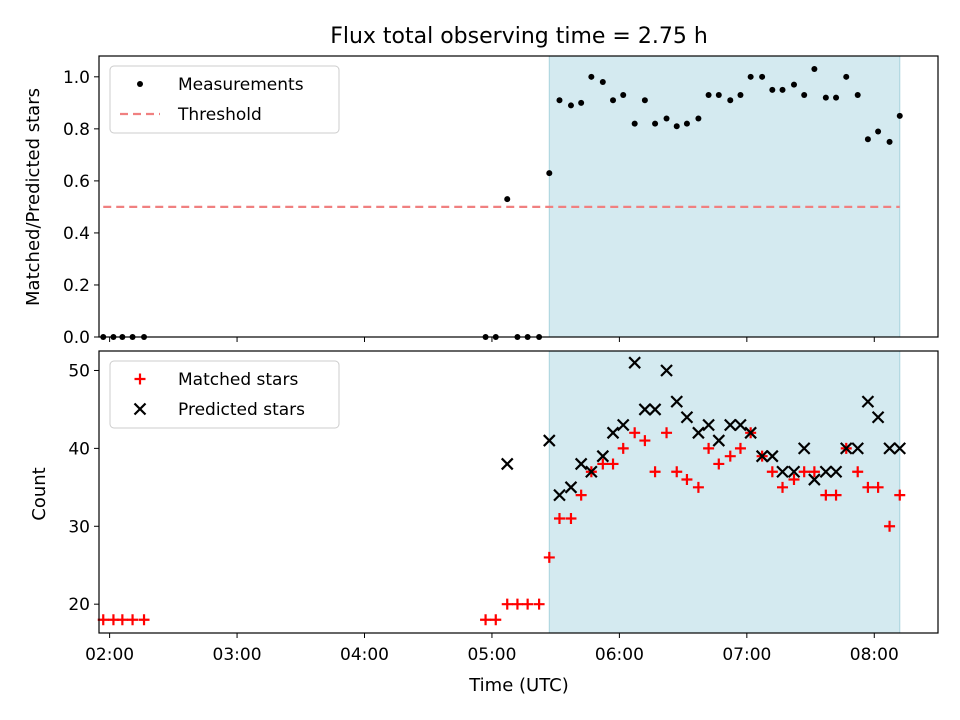  Describe the element at coordinates (874, 655) in the screenshot. I see `x-tick-label: 08:00` at that location.